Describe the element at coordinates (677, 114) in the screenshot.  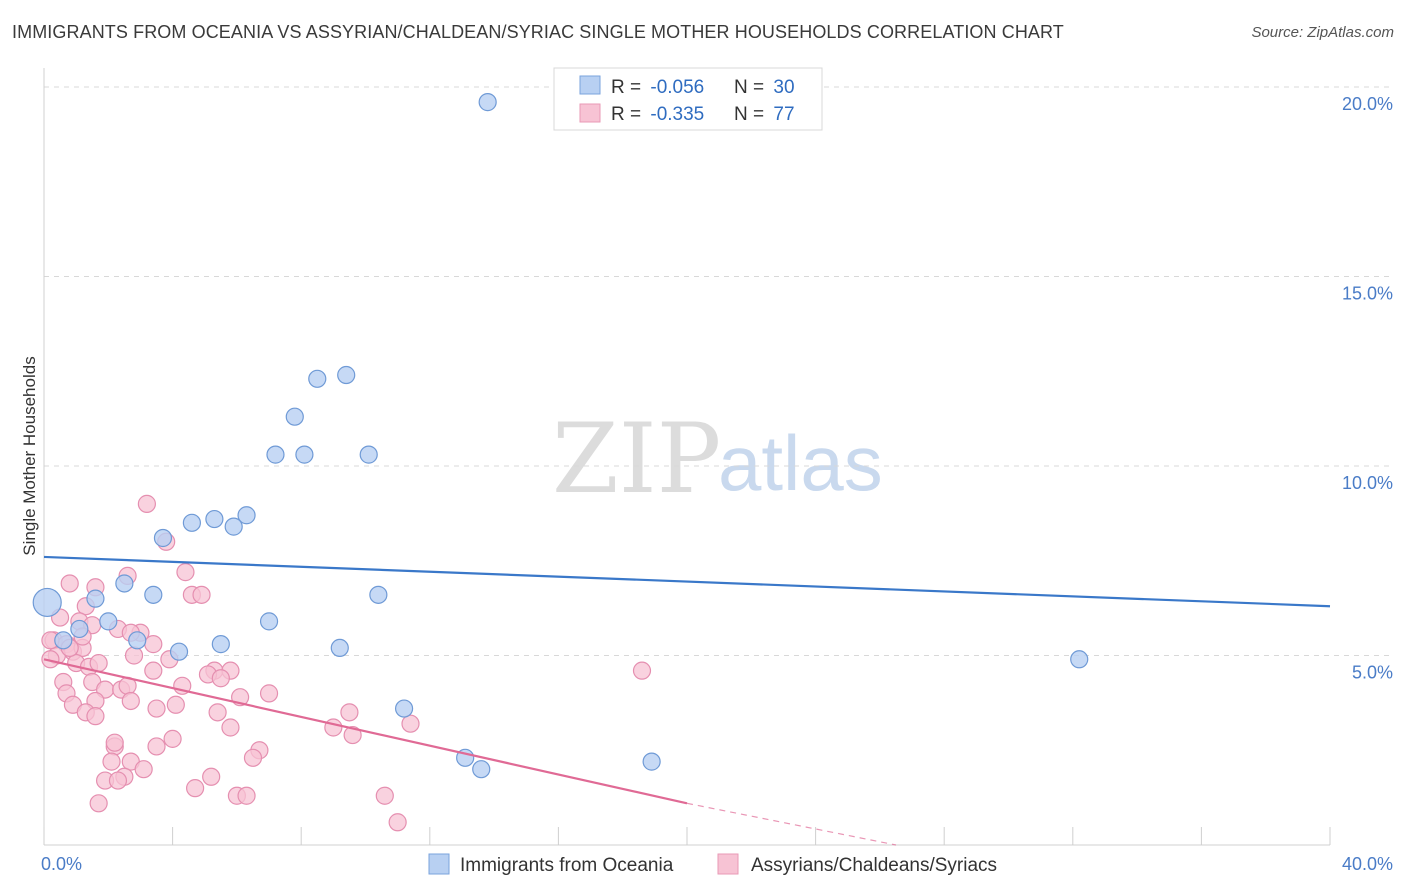
I see `legend-r-value-assyrians: -0.335` at that location.